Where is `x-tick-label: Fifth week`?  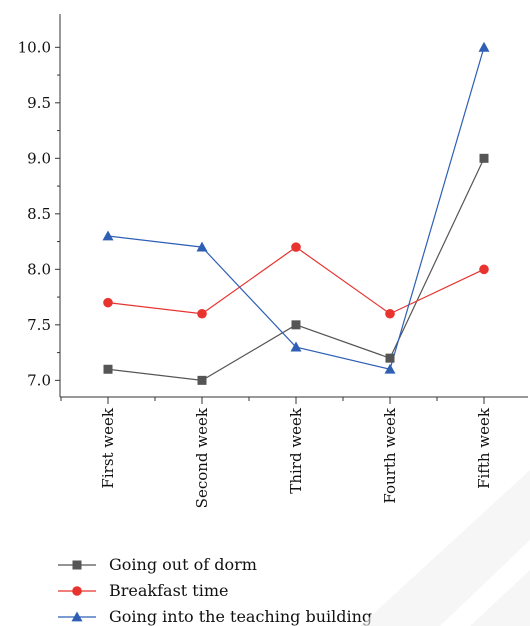
x-tick-label: Fifth week is located at coordinates (484, 448).